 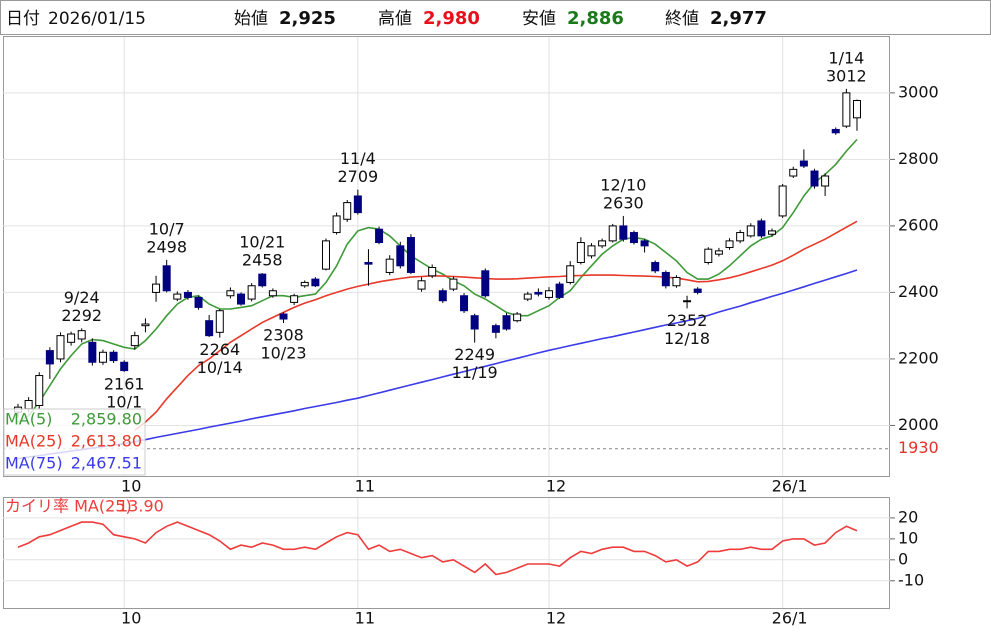 What do you see at coordinates (106, 419) in the screenshot?
I see `legend-value: 2,859.80` at bounding box center [106, 419].